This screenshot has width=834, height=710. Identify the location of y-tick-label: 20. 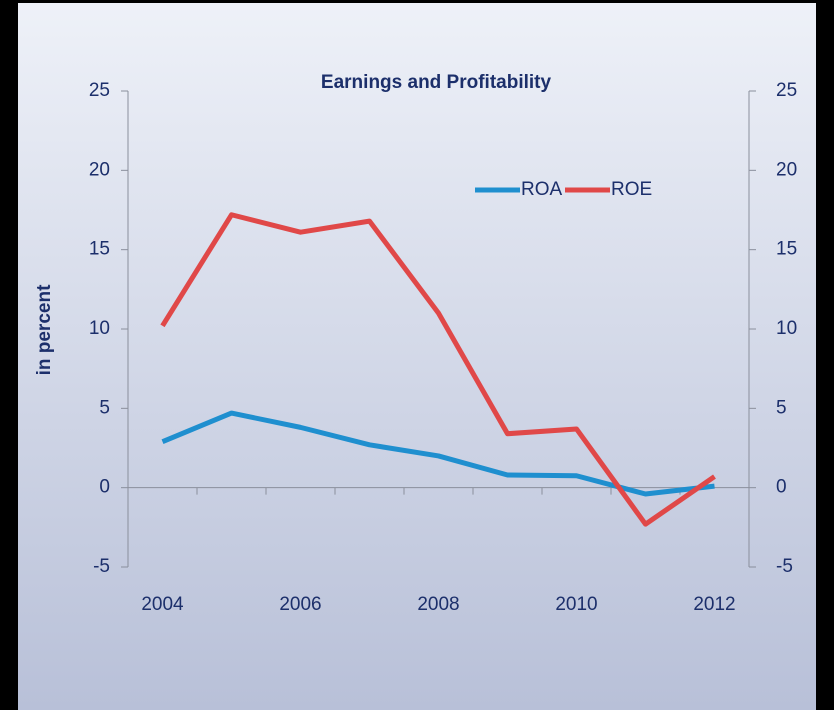
(99, 169).